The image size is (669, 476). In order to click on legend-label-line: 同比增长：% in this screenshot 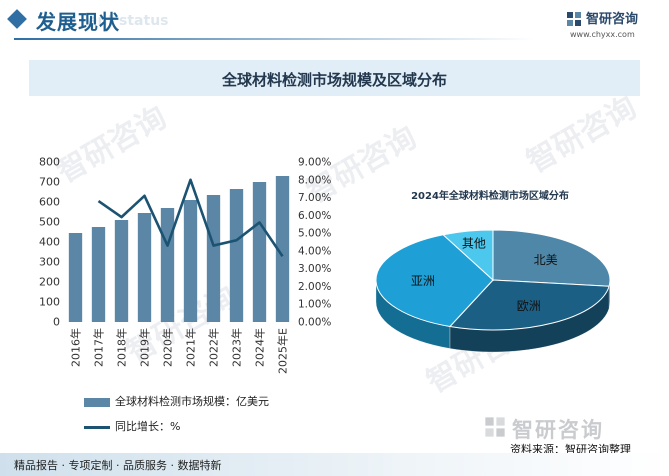, I will do `click(148, 426)`.